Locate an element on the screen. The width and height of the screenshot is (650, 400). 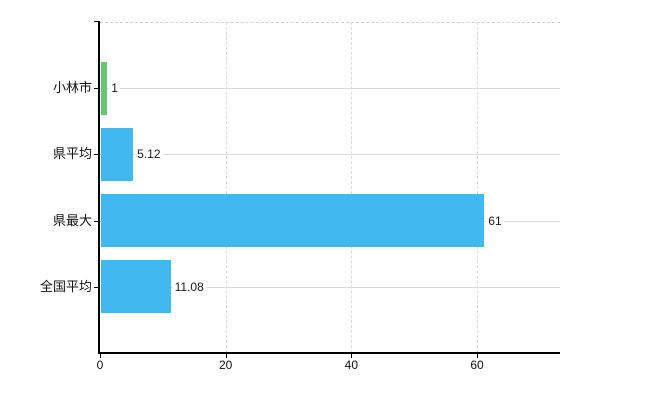
x-tick-label: 20 is located at coordinates (225, 365).